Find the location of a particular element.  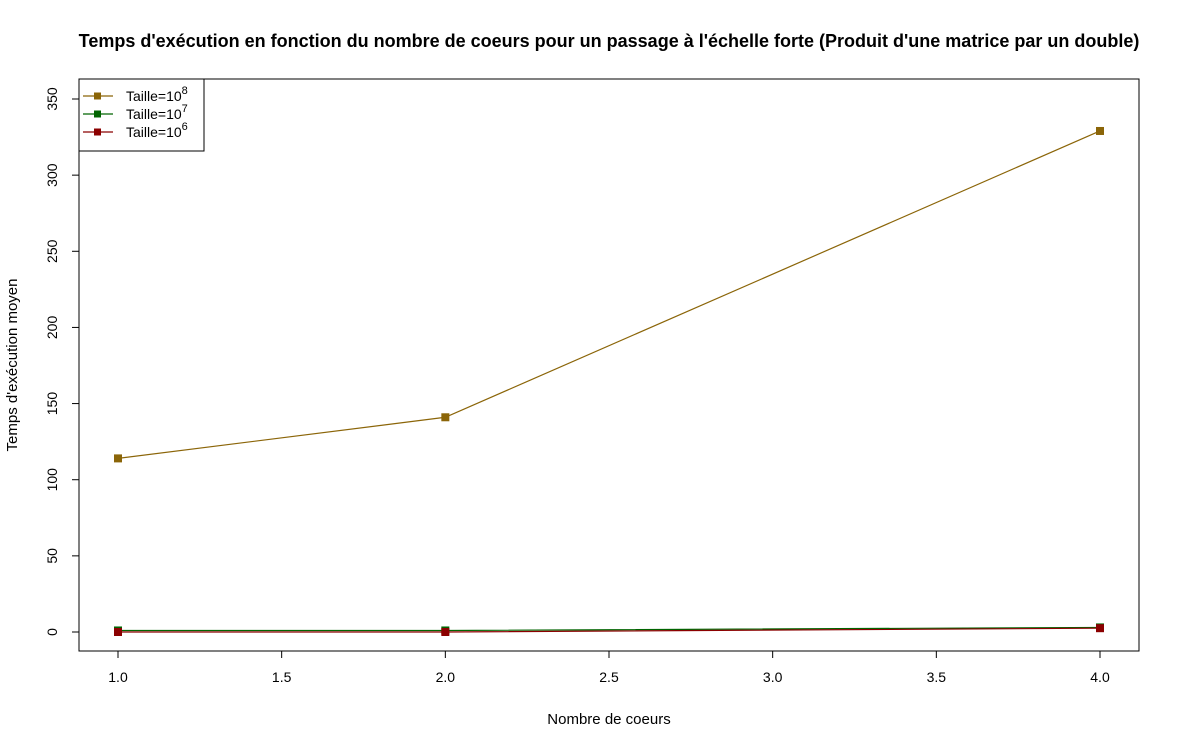

legend-label-exponent: 6 is located at coordinates (185, 127).